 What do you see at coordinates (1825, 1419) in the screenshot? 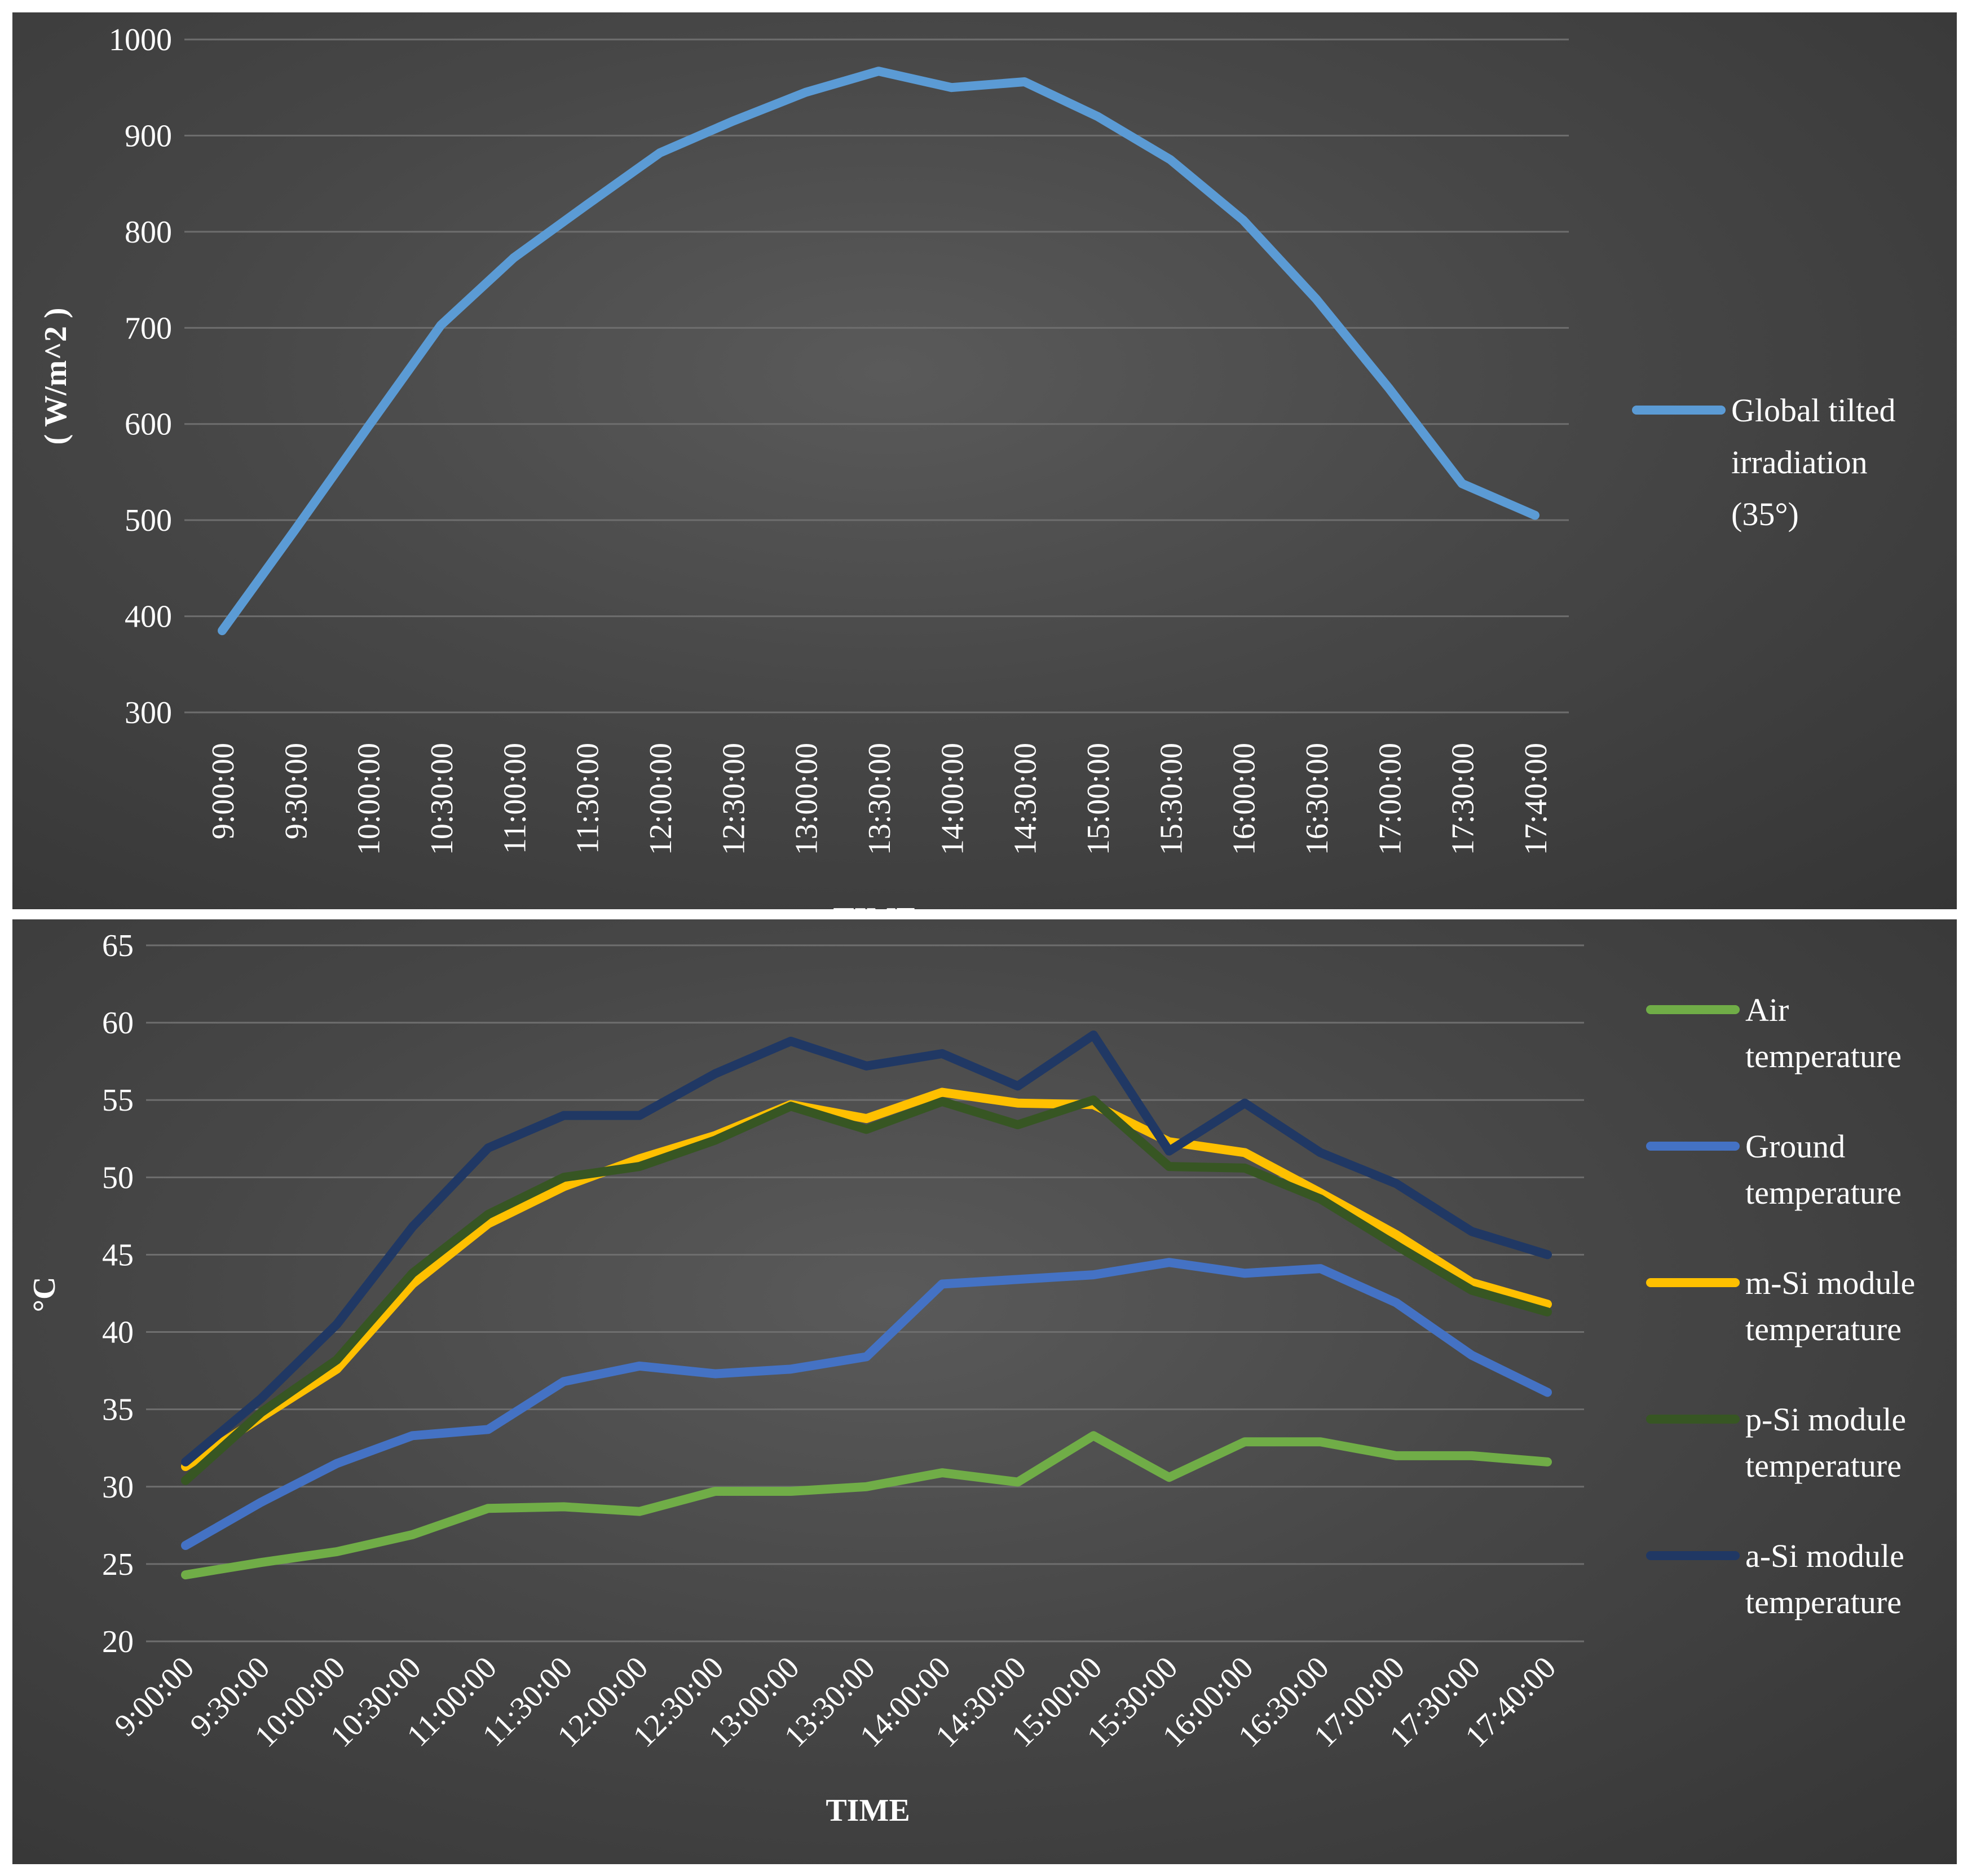
I see `legend-label-line: p-Si module` at bounding box center [1825, 1419].